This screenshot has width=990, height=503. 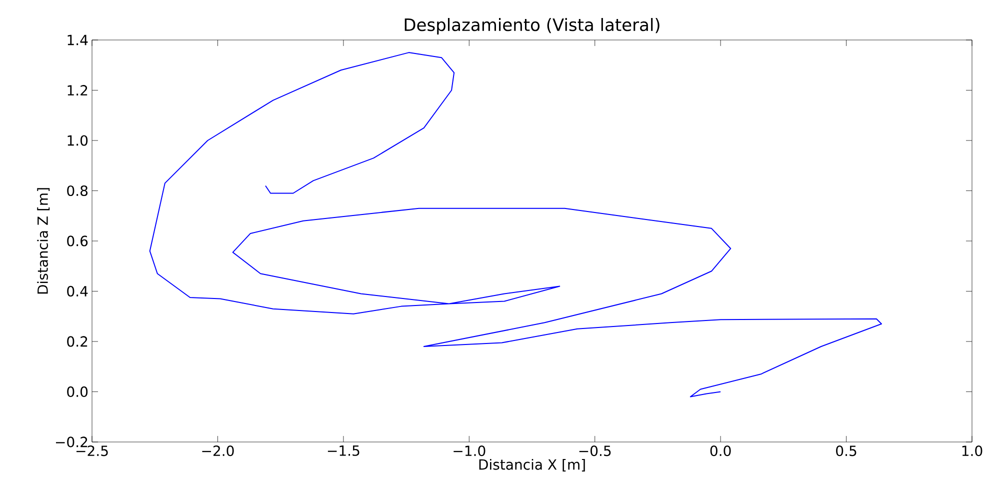 What do you see at coordinates (218, 451) in the screenshot?
I see `x-tick-label: −2.0` at bounding box center [218, 451].